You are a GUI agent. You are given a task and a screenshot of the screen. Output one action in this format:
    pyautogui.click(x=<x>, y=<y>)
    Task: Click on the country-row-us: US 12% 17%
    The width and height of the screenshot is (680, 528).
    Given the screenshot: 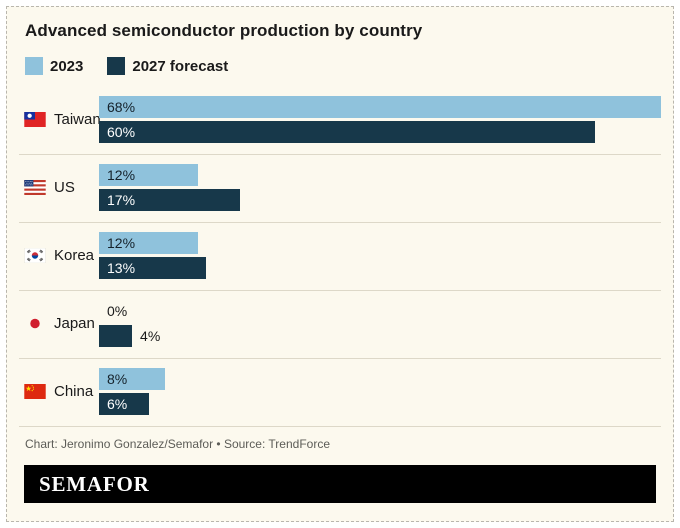 What is the action you would take?
    pyautogui.click(x=340, y=189)
    